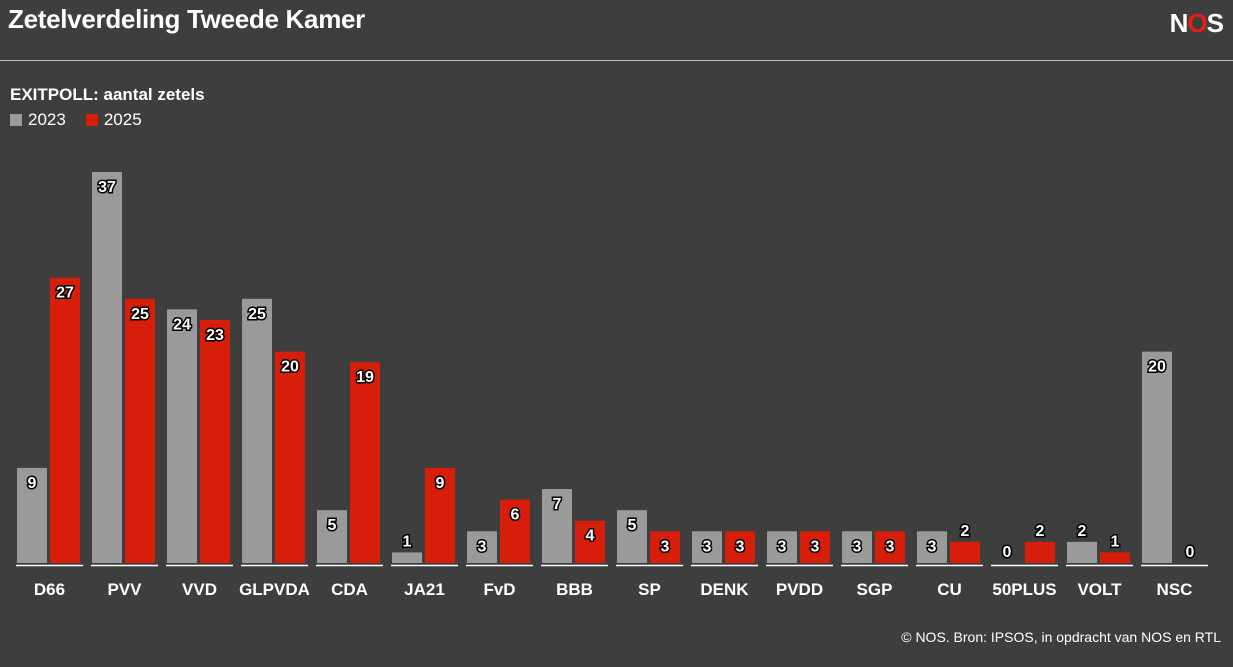 The width and height of the screenshot is (1233, 667). What do you see at coordinates (965, 531) in the screenshot?
I see `value-label-cu-2025: 2` at bounding box center [965, 531].